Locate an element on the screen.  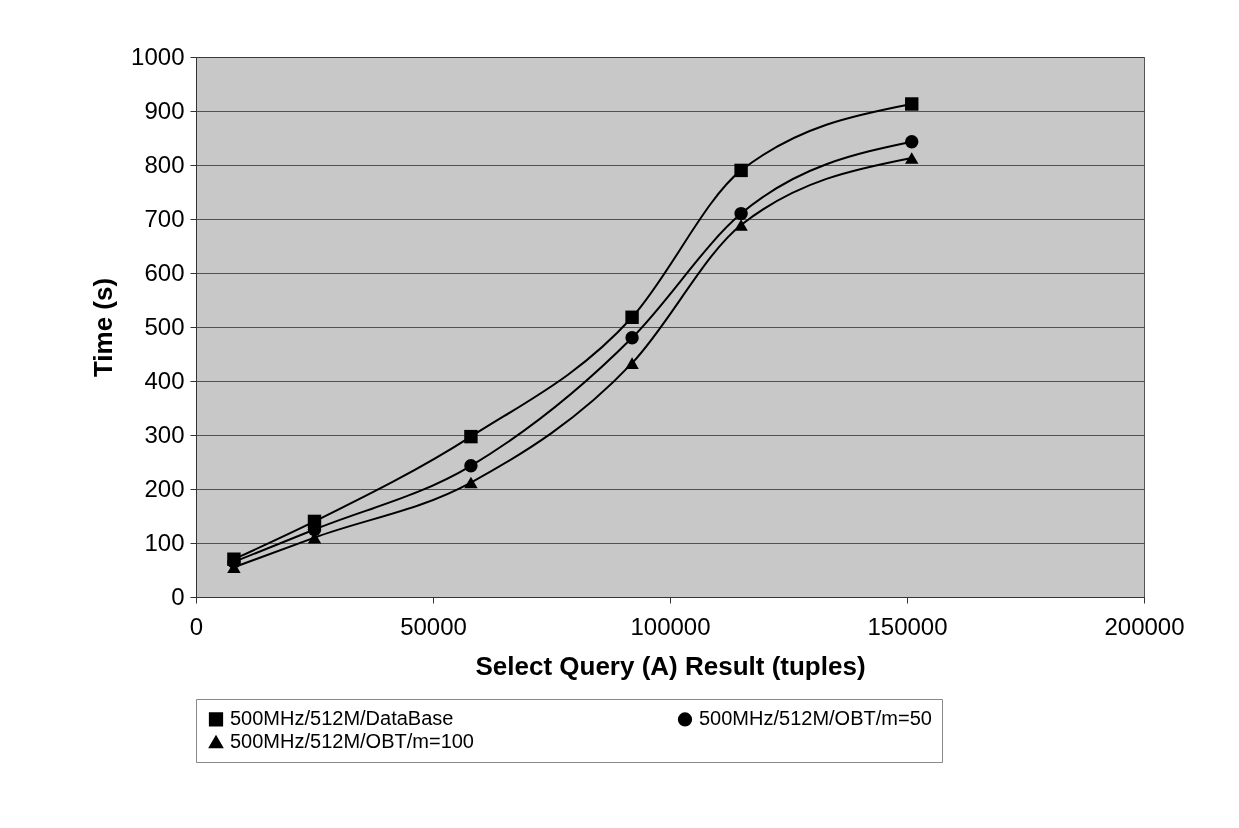
y-tick-label: 800 is located at coordinates (164, 164).